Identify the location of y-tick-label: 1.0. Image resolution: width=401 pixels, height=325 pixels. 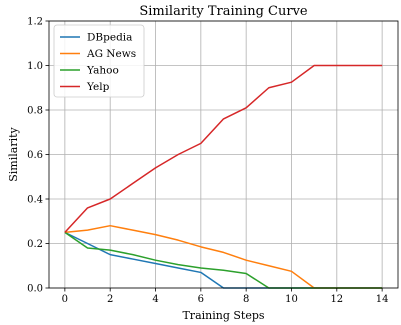
(35, 66).